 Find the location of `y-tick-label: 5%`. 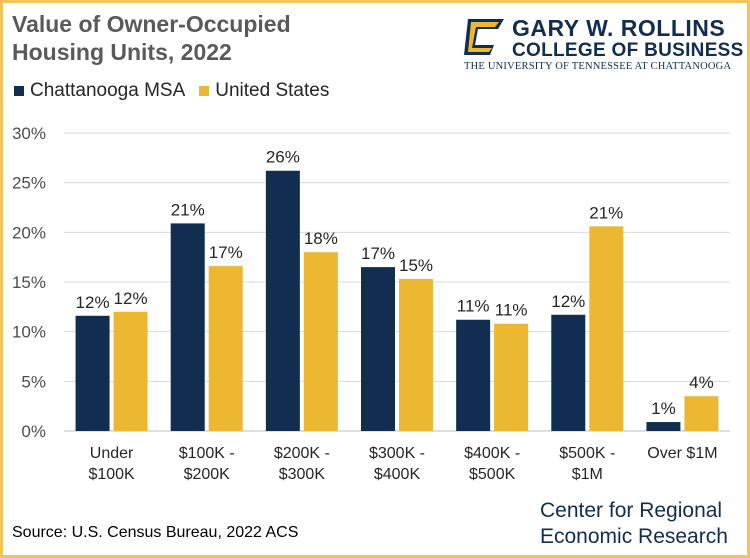

y-tick-label: 5% is located at coordinates (33, 381).